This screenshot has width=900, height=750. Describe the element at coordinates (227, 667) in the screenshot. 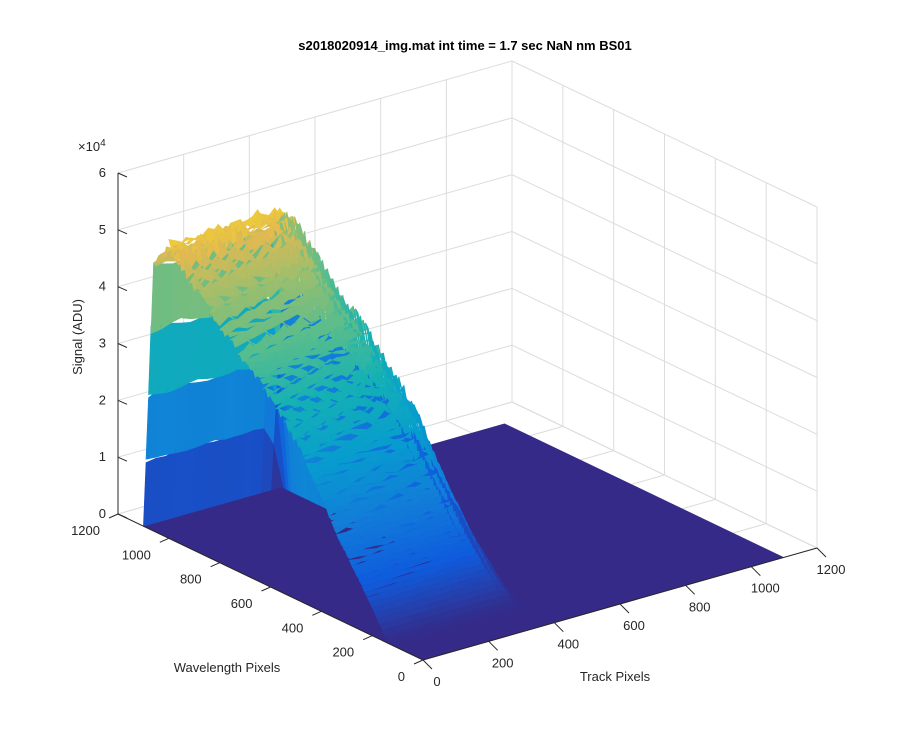

I see `y-axis-label: Wavelength Pixels` at that location.